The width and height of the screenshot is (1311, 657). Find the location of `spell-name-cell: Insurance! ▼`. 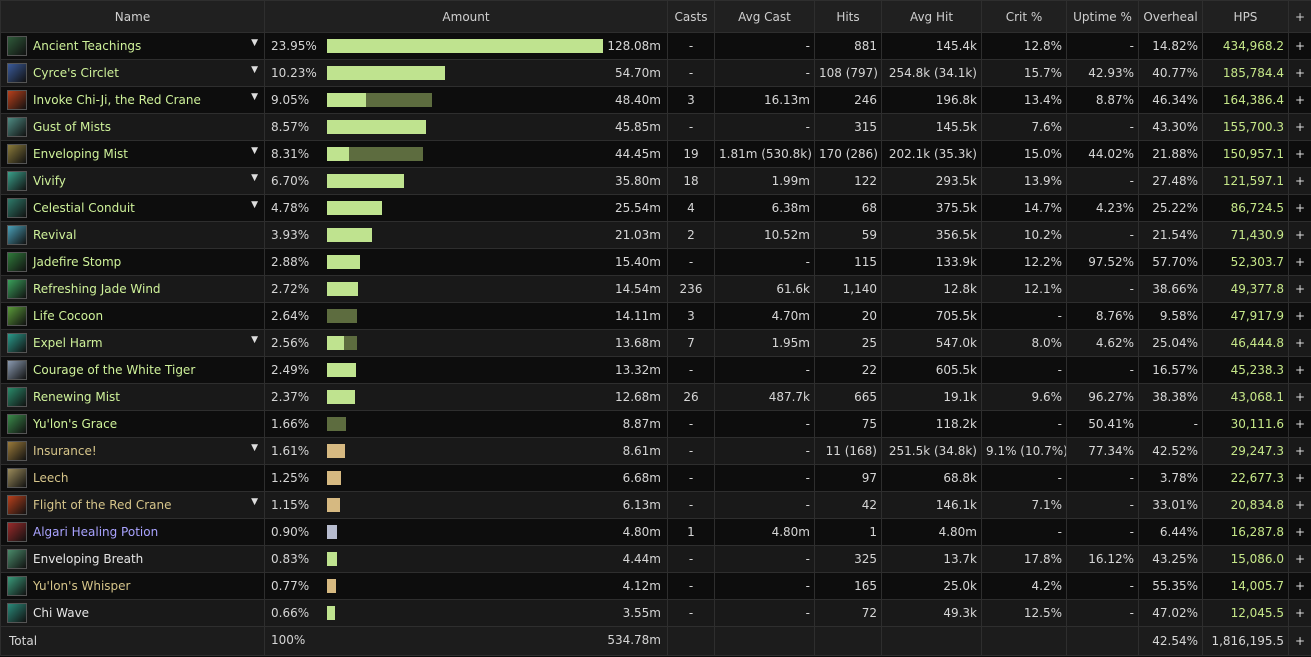

spell-name-cell: Insurance! ▼ is located at coordinates (132, 451).